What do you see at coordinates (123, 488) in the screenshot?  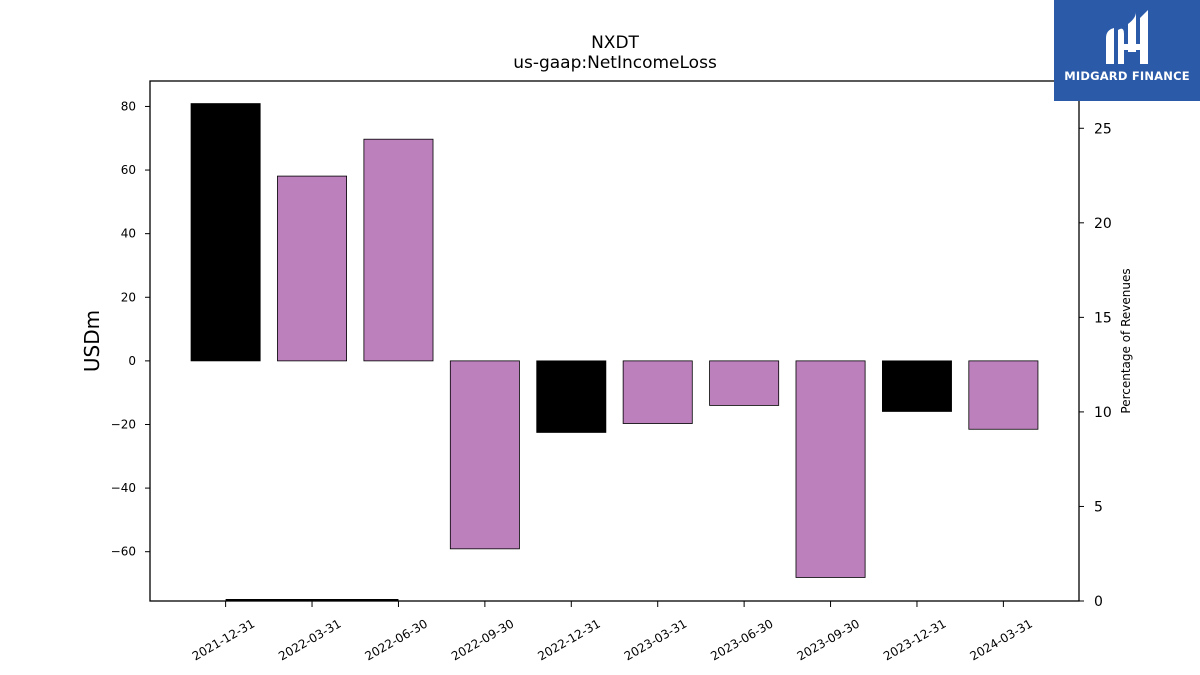 I see `y-tick-label: −40` at bounding box center [123, 488].